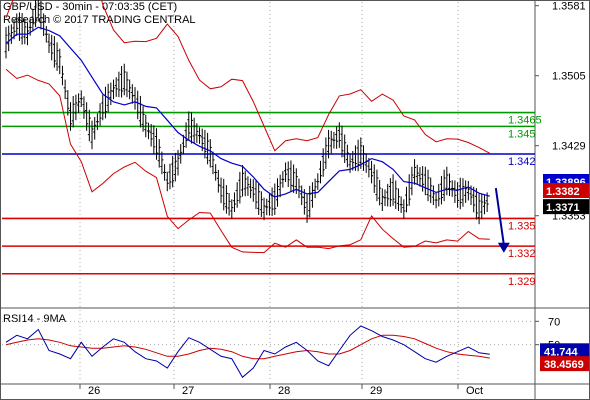 The width and height of the screenshot is (590, 400). Describe the element at coordinates (94, 391) in the screenshot. I see `x-tick-label: 26` at that location.